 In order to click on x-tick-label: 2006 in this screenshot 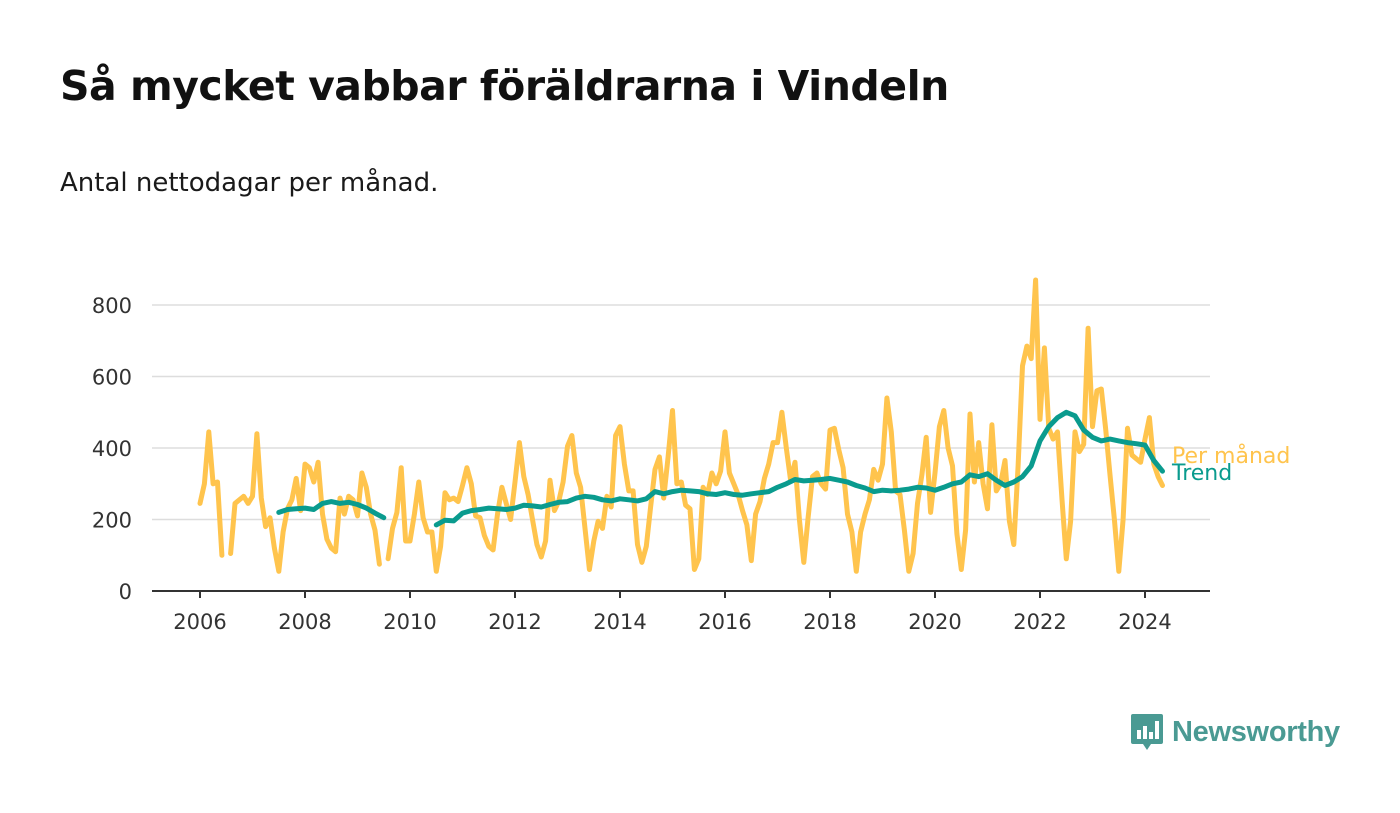, I will do `click(199, 622)`.